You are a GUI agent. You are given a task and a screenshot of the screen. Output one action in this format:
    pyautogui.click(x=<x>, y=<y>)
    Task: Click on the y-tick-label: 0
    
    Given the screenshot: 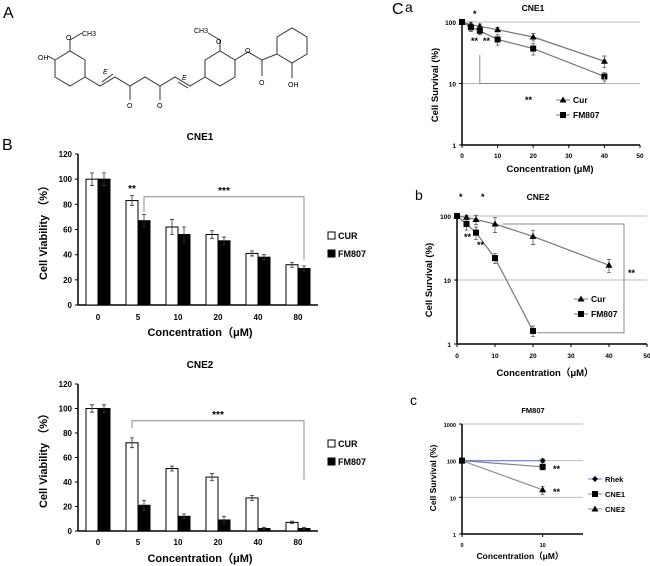 What is the action you would take?
    pyautogui.click(x=70, y=531)
    